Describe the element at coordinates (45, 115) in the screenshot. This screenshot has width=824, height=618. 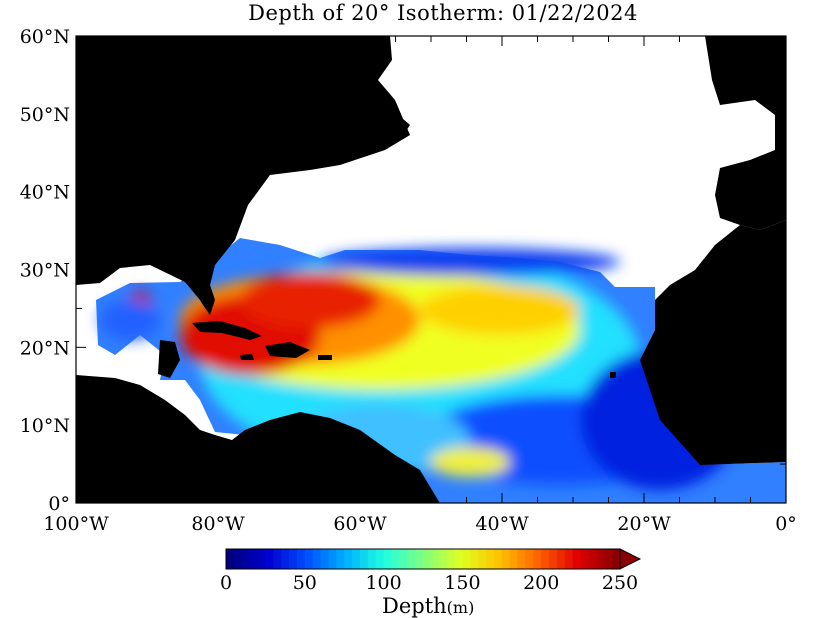
I see `lat-tick-label: 50°N` at that location.